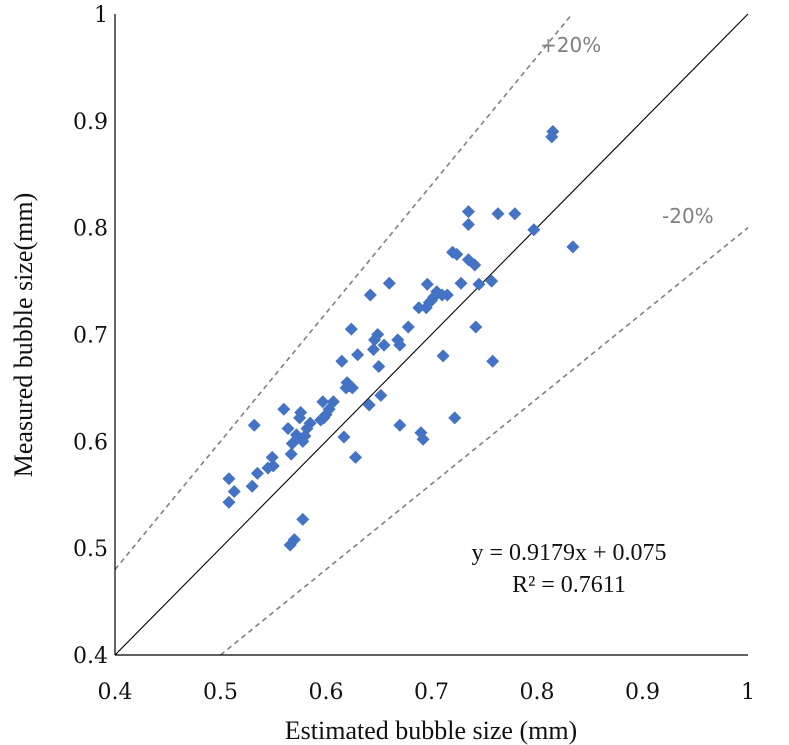  I want to click on y-tick-labels: 0.4 0.5 0.6 0.7 0.8 0.9 1, so click(90, 336).